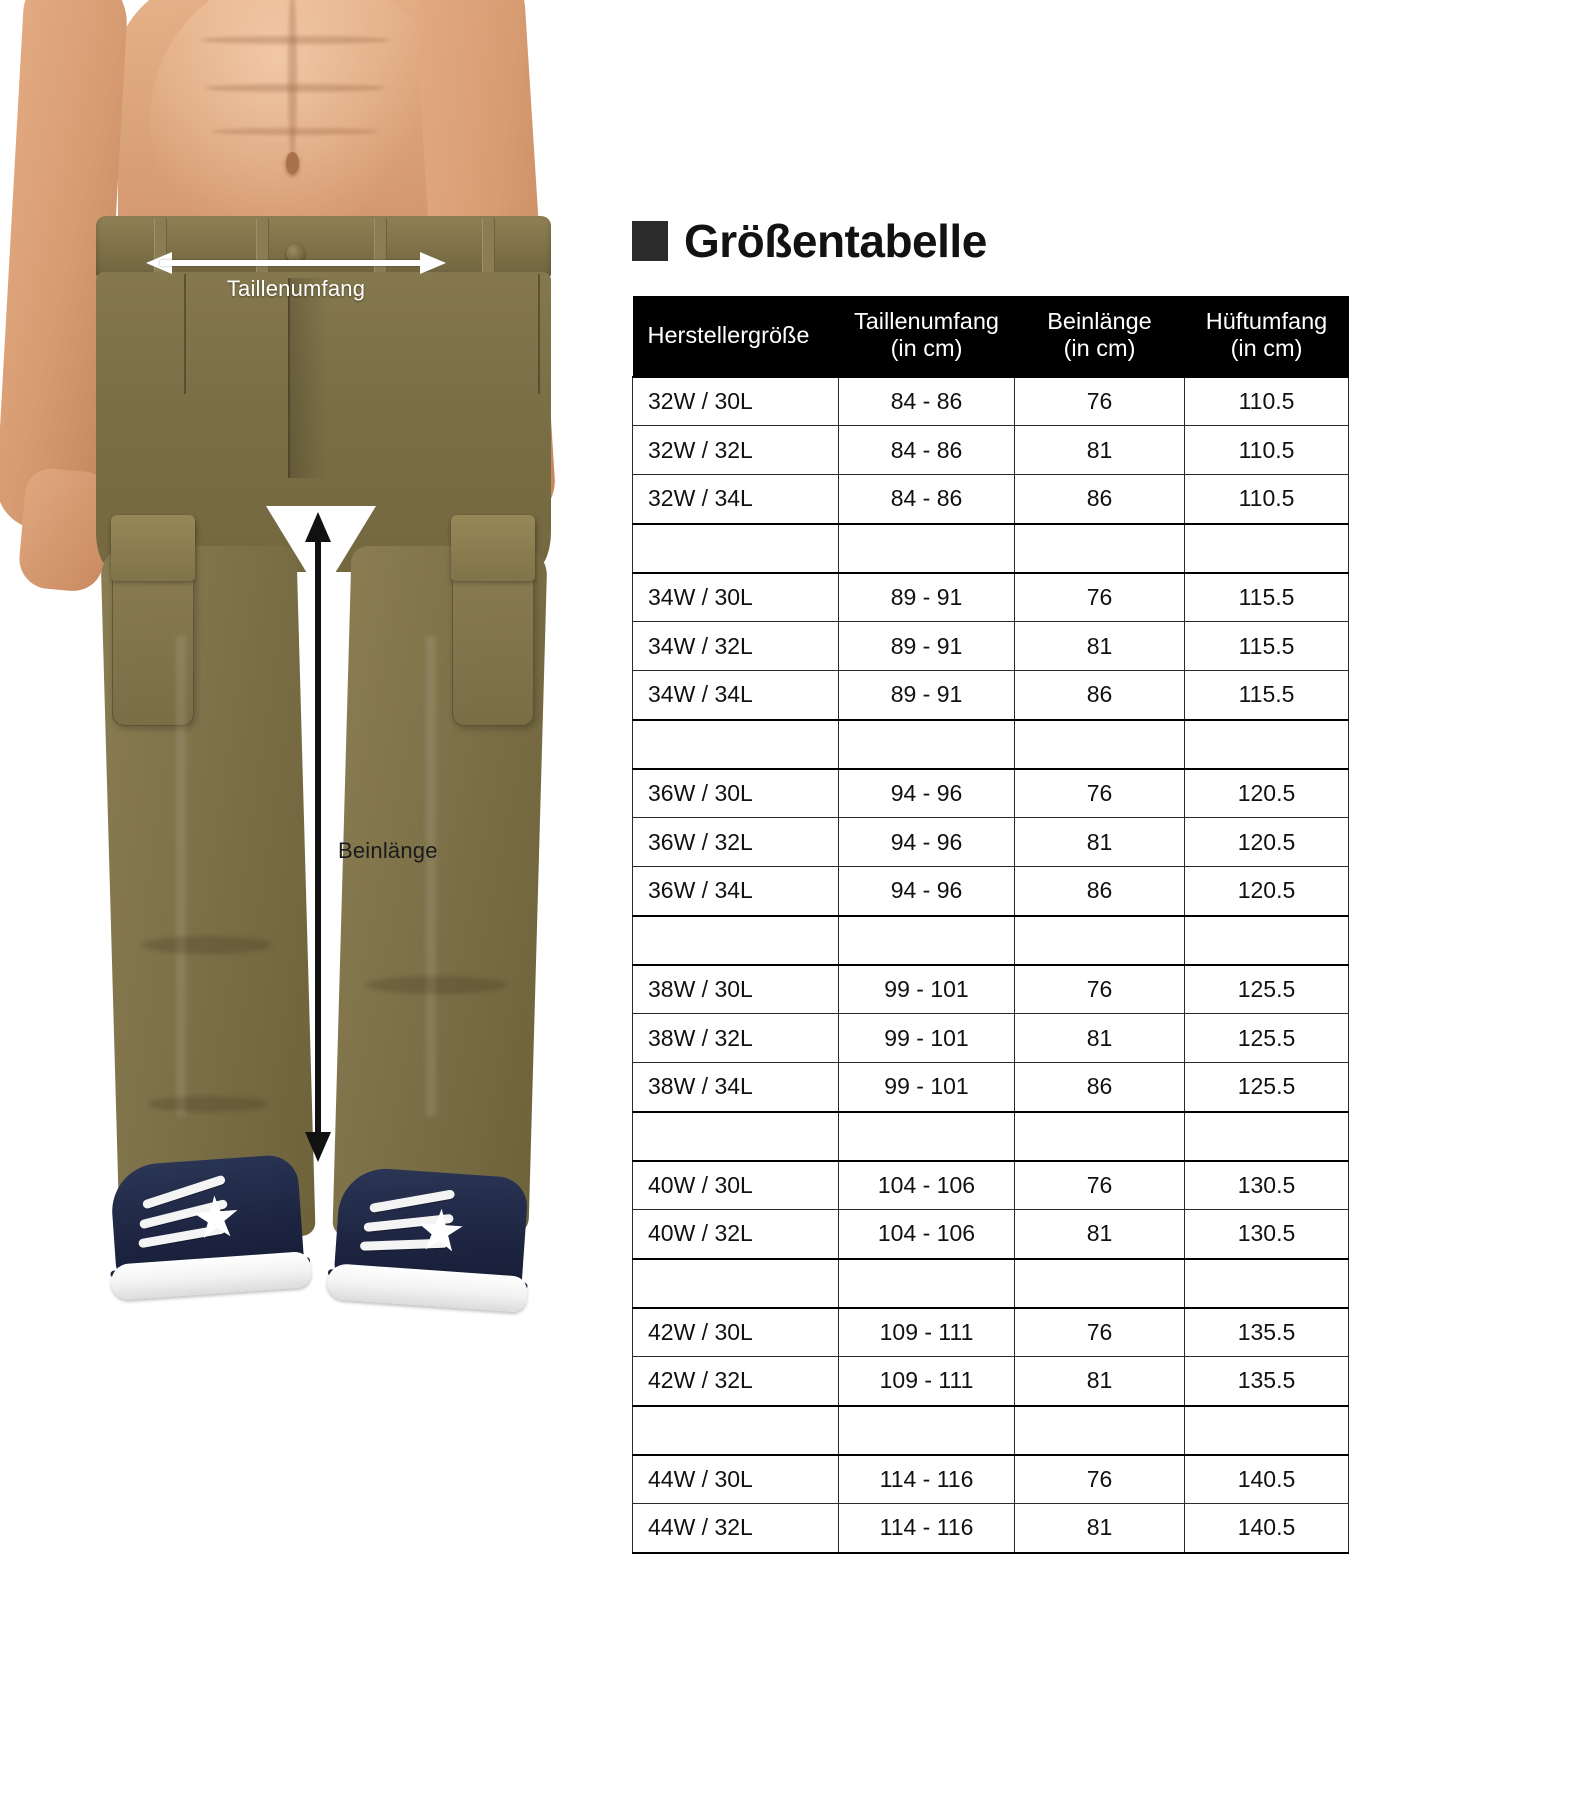 Image resolution: width=1574 pixels, height=1800 pixels. What do you see at coordinates (926, 499) in the screenshot?
I see `cell-waist: 84 - 86` at bounding box center [926, 499].